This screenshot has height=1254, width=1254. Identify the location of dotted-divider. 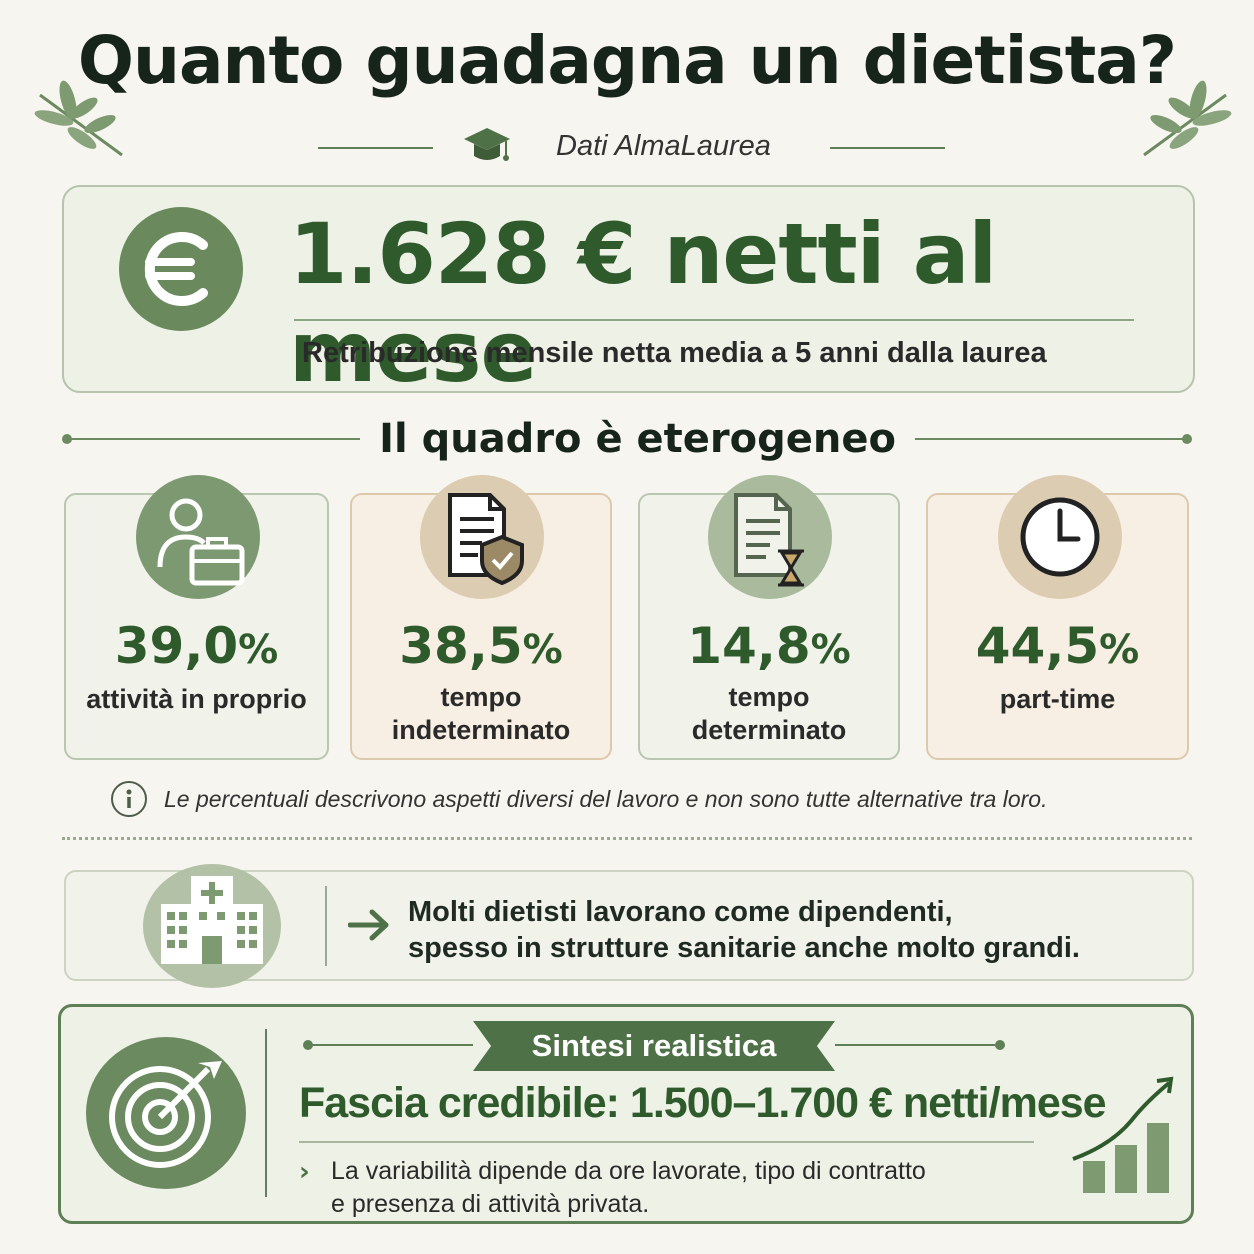
(627, 838).